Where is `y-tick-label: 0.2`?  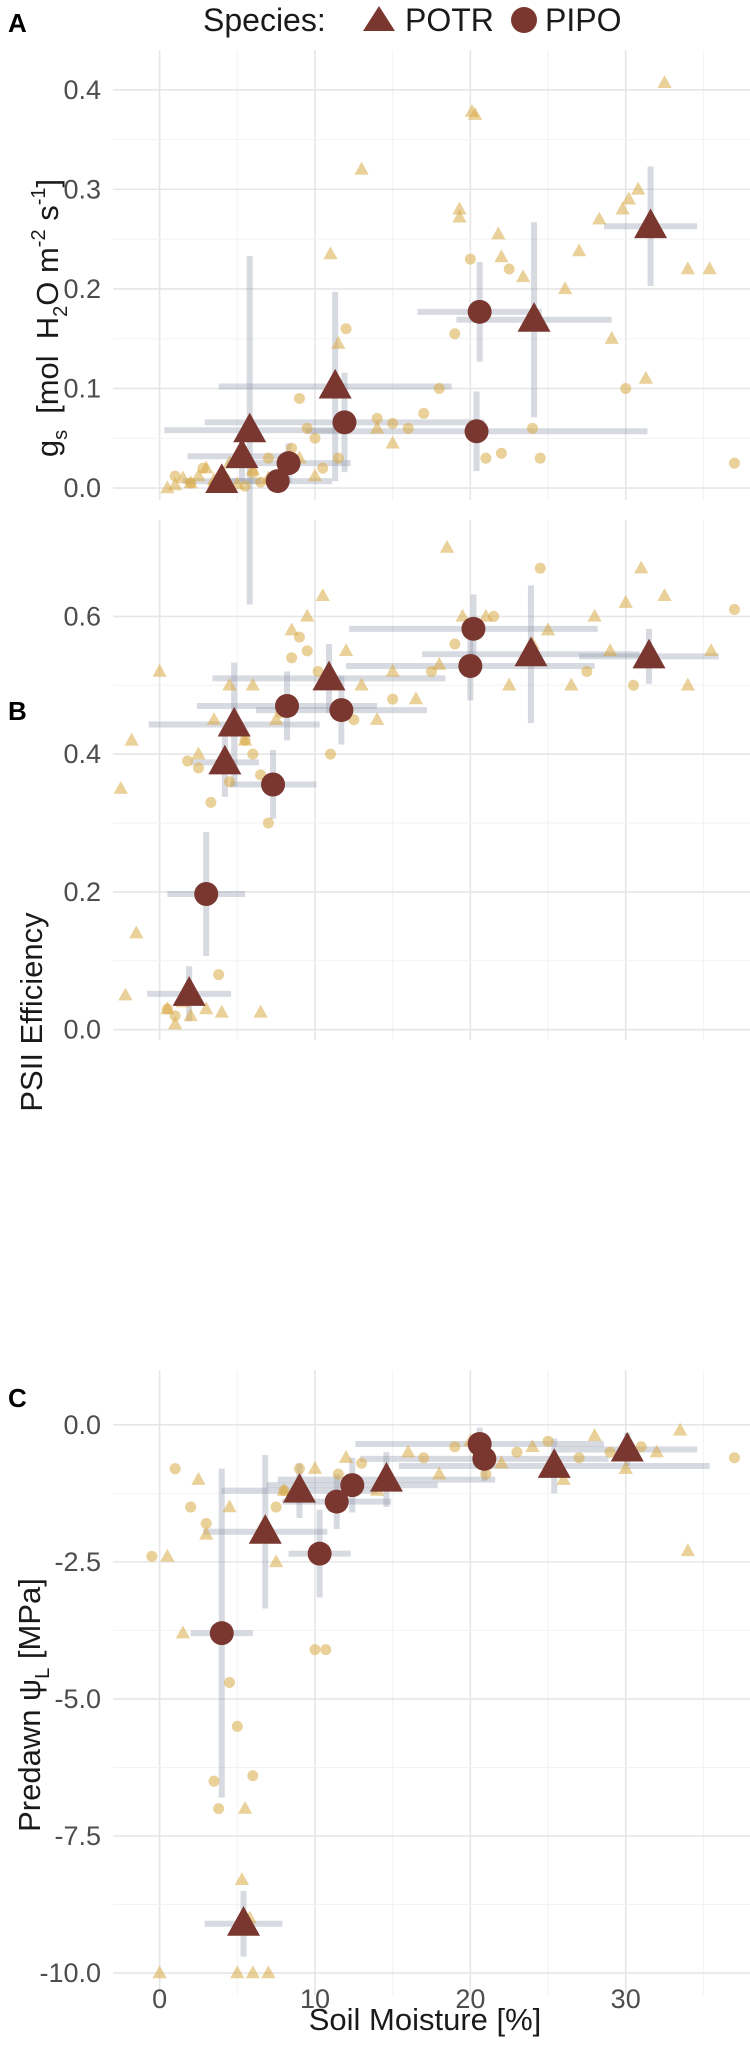
y-tick-label: 0.2 is located at coordinates (82, 289).